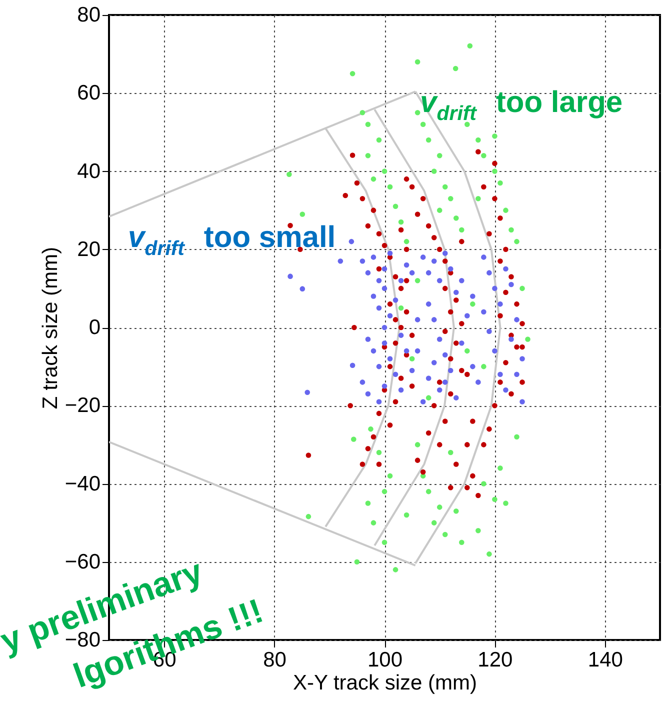  What do you see at coordinates (605, 660) in the screenshot?
I see `x-tick-label: 140` at bounding box center [605, 660].